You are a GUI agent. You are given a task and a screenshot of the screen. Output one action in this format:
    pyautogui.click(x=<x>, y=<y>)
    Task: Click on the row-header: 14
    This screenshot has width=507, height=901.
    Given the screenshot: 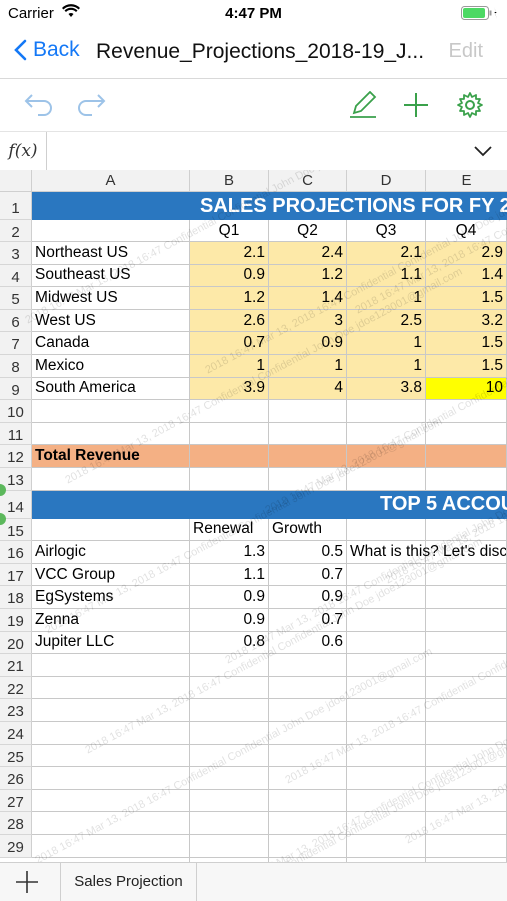 What is the action you would take?
    pyautogui.click(x=16, y=504)
    